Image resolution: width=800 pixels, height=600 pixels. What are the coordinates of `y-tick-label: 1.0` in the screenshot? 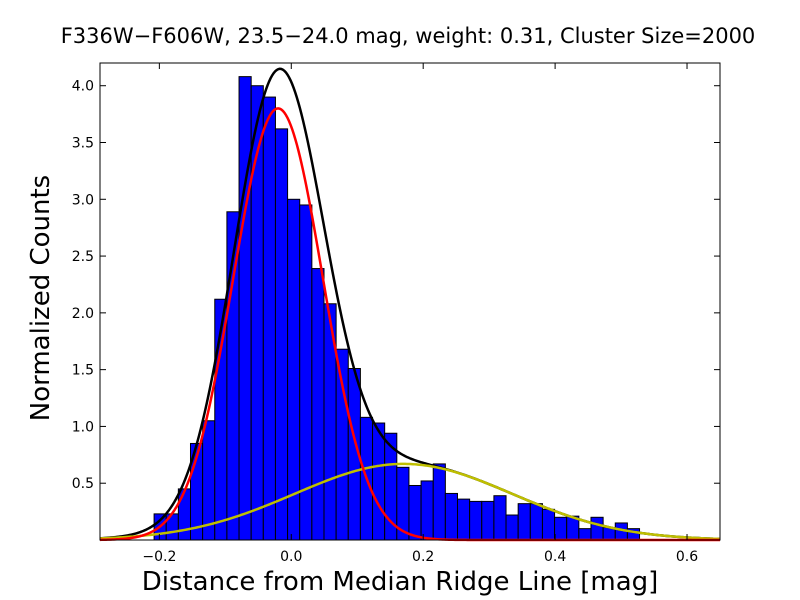 It's located at (83, 427).